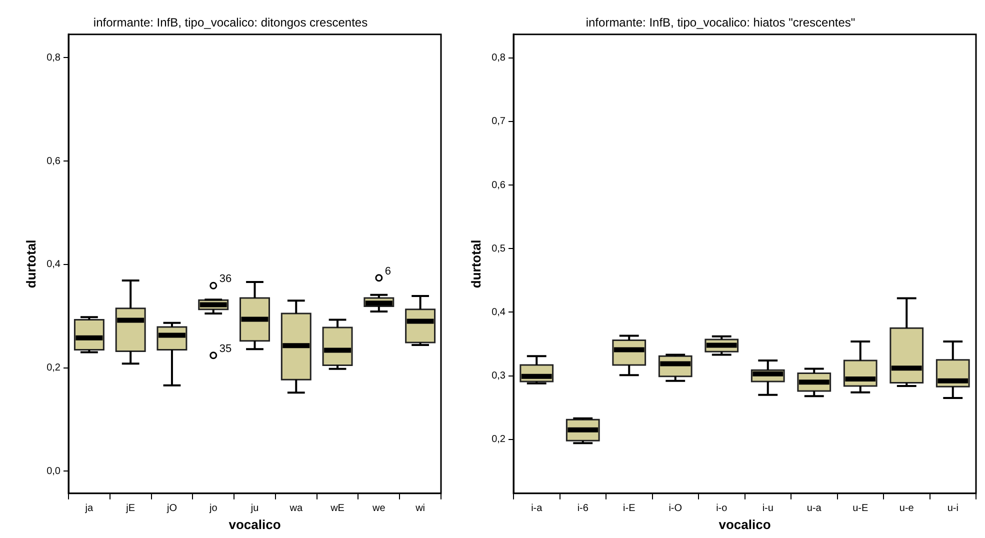 This screenshot has height=538, width=985. I want to click on x-tick-label: wa, so click(295, 508).